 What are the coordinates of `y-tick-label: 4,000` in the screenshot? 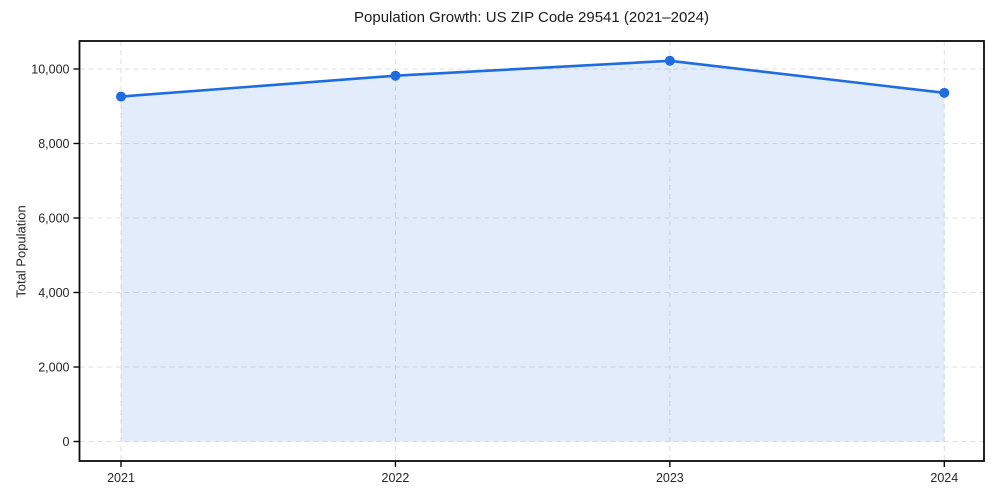 It's located at (53, 293).